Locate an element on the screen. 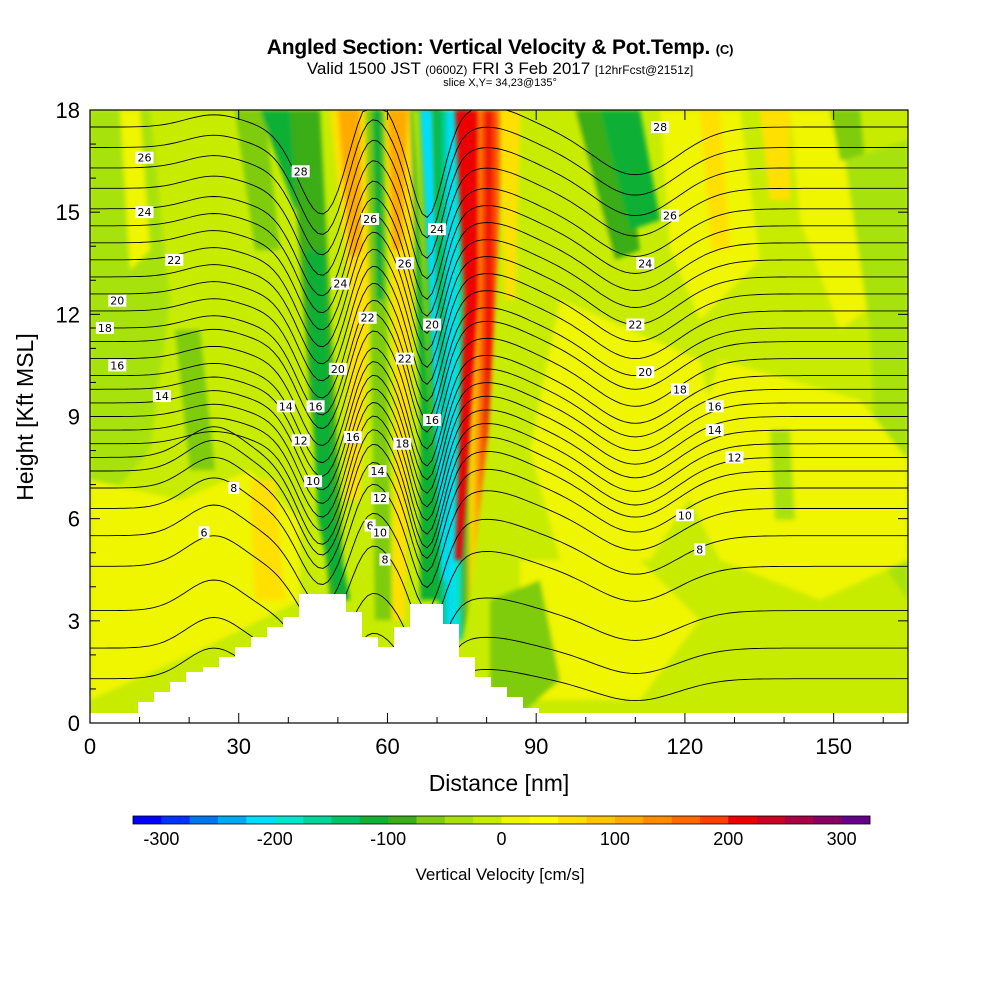 Image resolution: width=1000 pixels, height=1000 pixels. colorbar-tick-label: 0 is located at coordinates (501, 839).